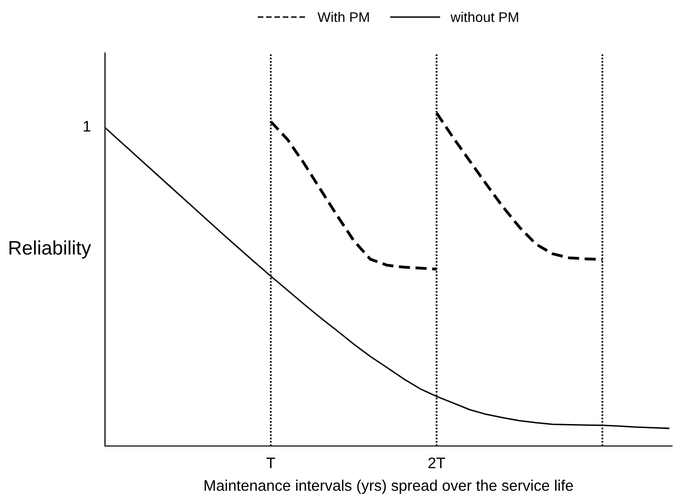 The image size is (683, 504). What do you see at coordinates (437, 463) in the screenshot?
I see `x-tick-label: 2T` at bounding box center [437, 463].